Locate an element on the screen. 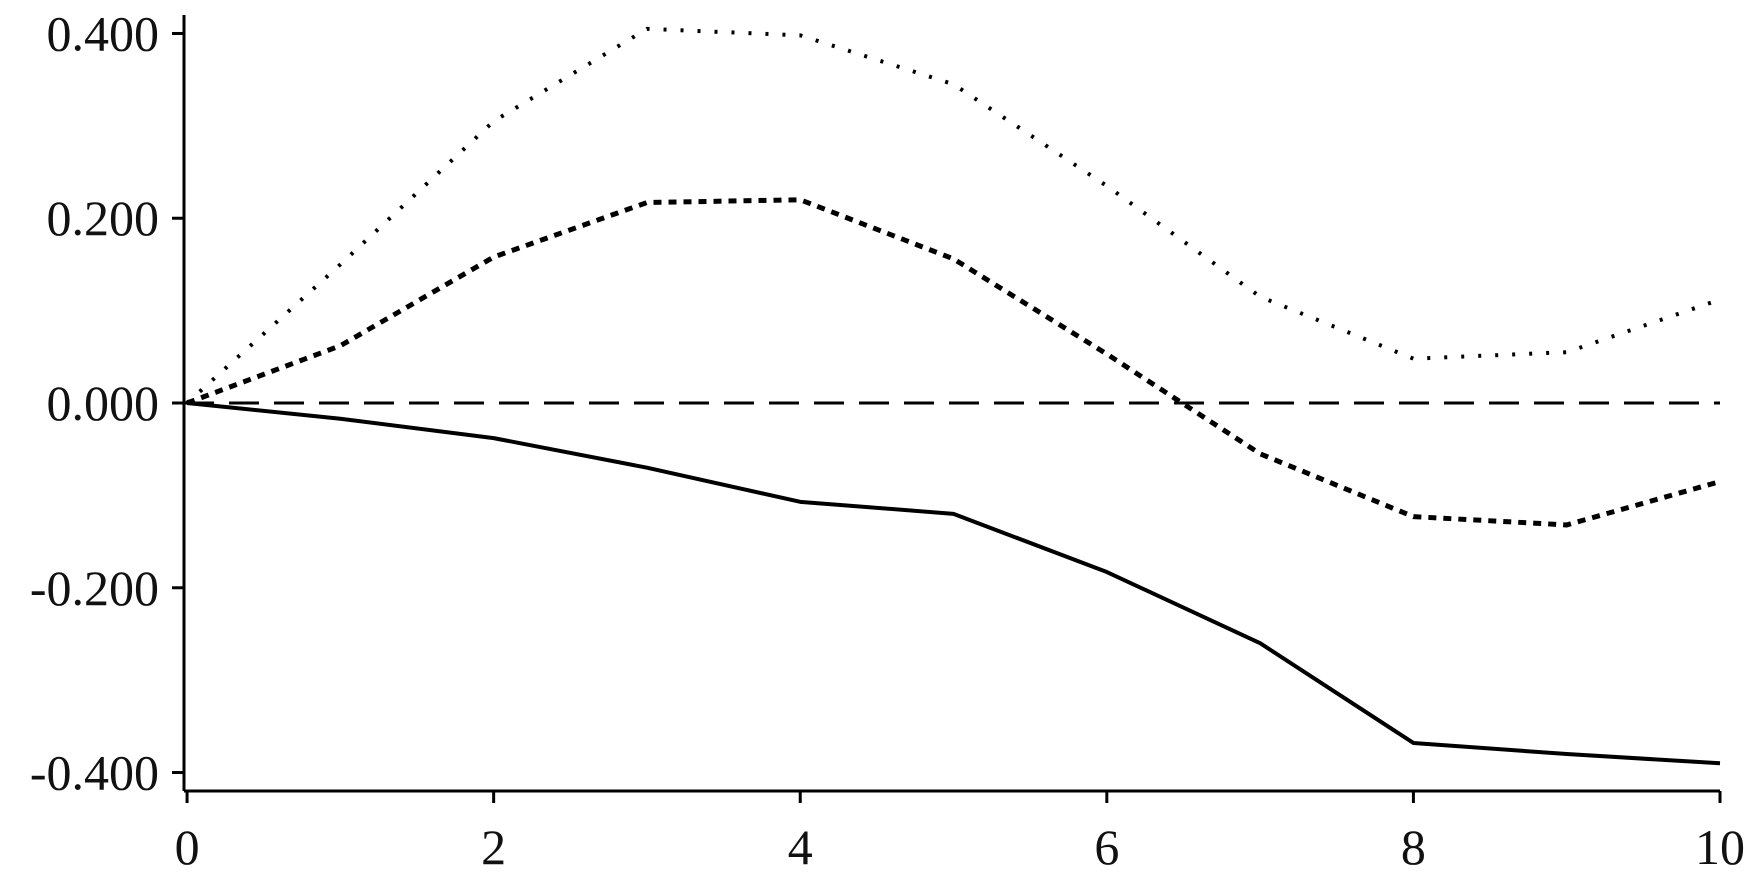  x-tick-label: 8 is located at coordinates (1413, 845).